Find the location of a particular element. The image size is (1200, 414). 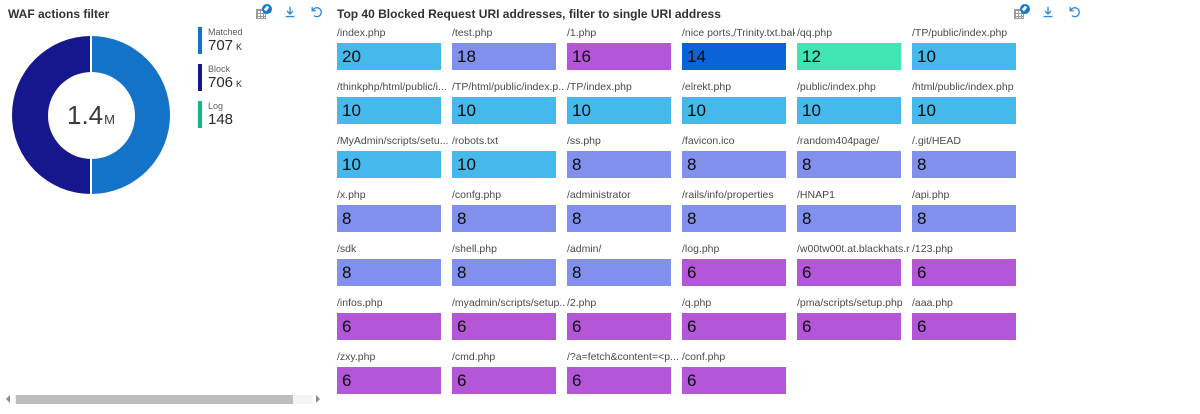

uri-tile: /conf.php 6 is located at coordinates (739, 378).